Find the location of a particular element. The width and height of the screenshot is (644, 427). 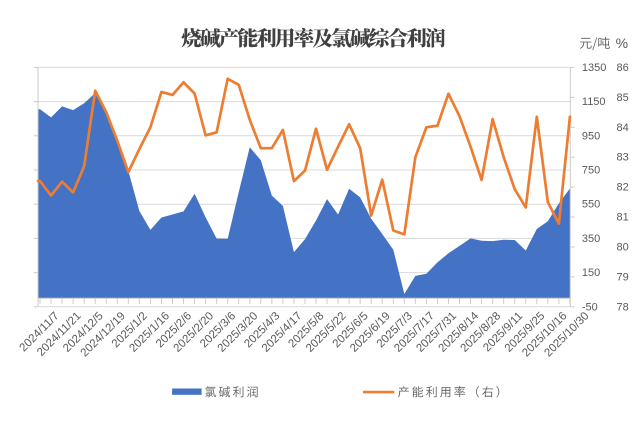

svg-text: 1350 is located at coordinates (594, 68).